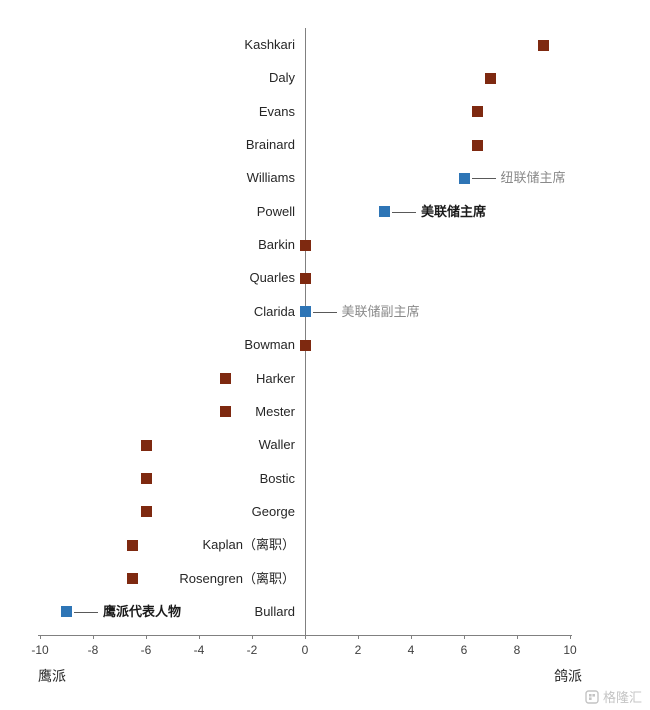 Image resolution: width=650 pixels, height=710 pixels. Describe the element at coordinates (146, 650) in the screenshot. I see `x-tick-label: -6` at that location.